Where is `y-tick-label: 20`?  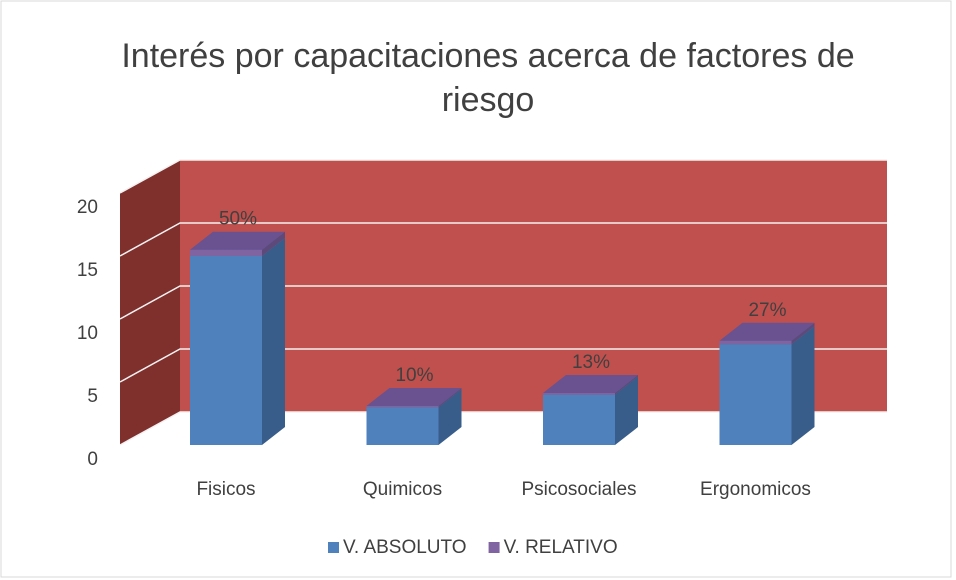
y-tick-label: 20 is located at coordinates (87, 207).